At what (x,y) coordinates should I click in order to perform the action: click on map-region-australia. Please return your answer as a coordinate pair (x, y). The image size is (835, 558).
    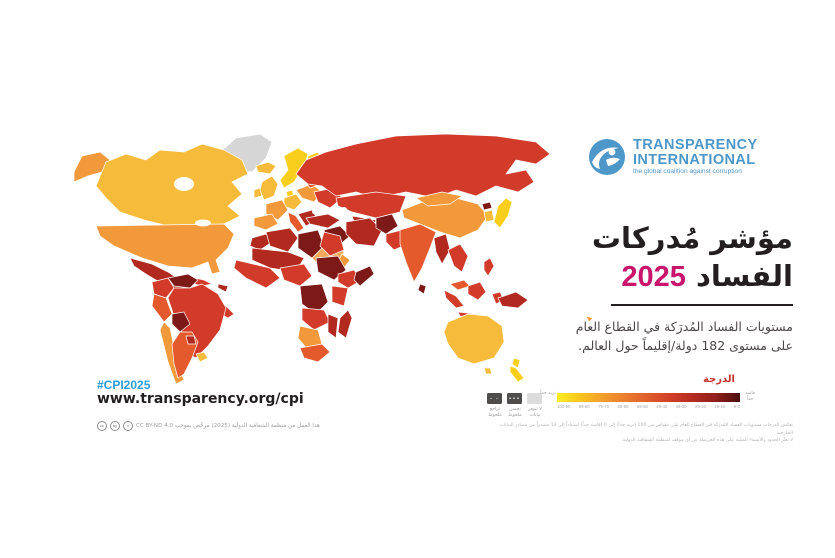
    Looking at the image, I should click on (474, 339).